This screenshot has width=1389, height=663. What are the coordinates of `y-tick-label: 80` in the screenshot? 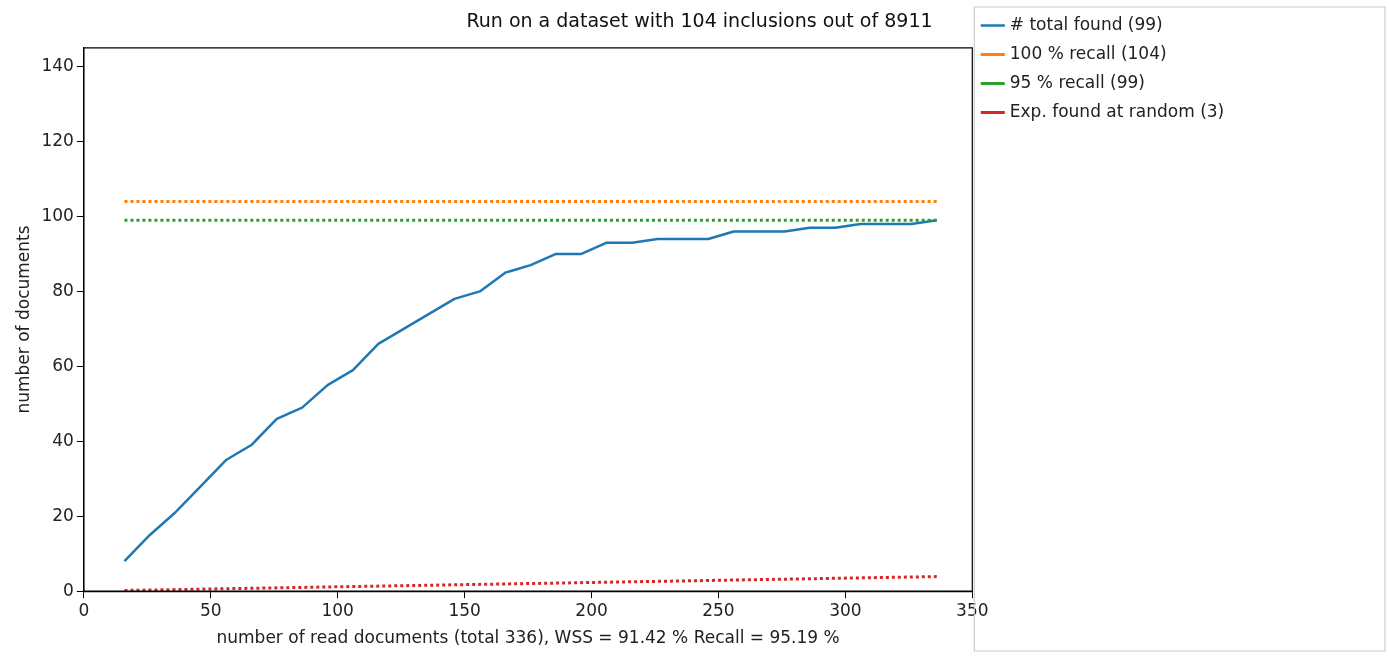 It's located at (63, 289).